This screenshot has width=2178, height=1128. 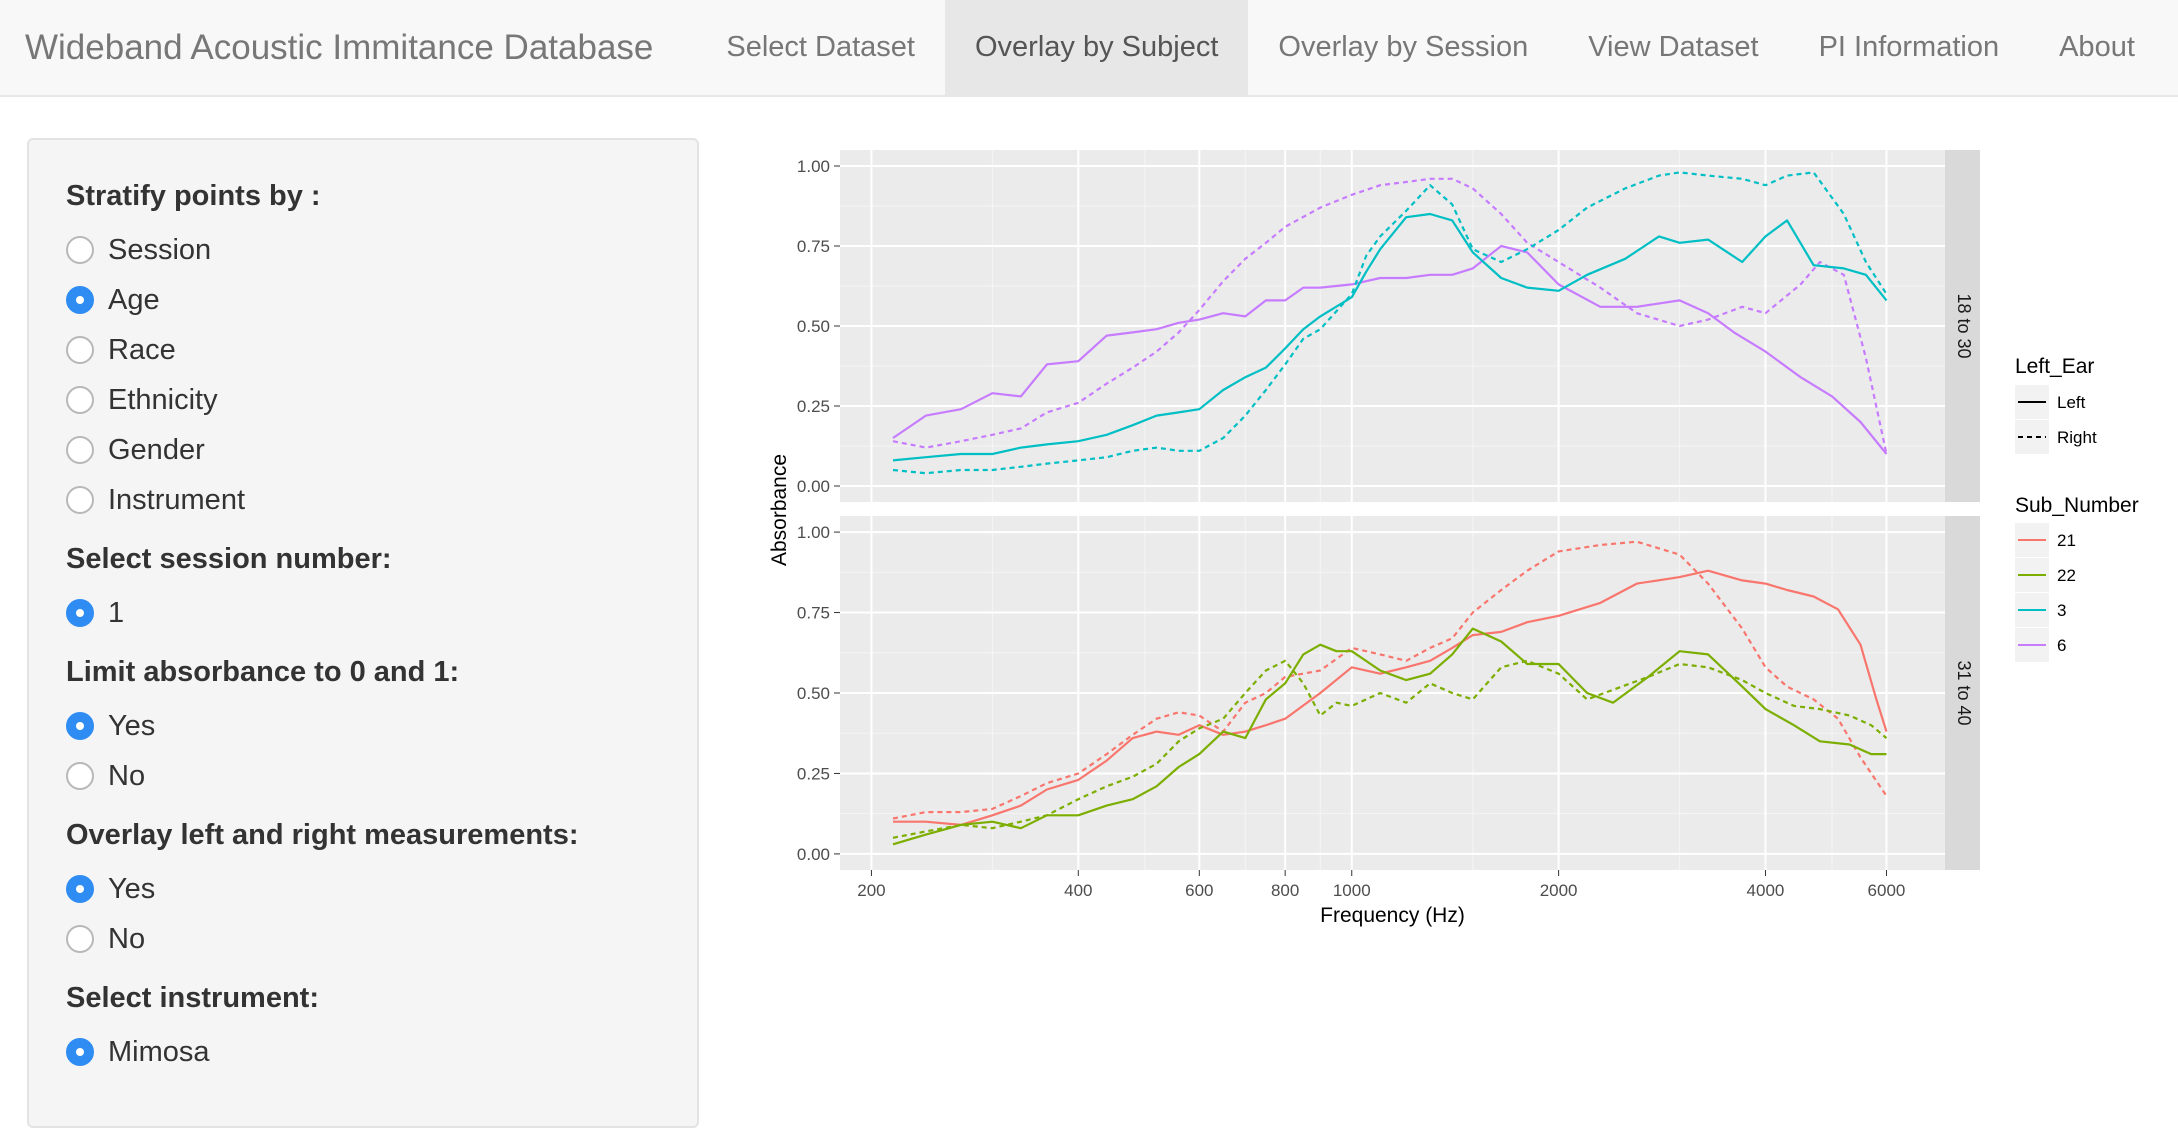 I want to click on app-brand: Wideband Acoustic Immitance Database, so click(x=339, y=47).